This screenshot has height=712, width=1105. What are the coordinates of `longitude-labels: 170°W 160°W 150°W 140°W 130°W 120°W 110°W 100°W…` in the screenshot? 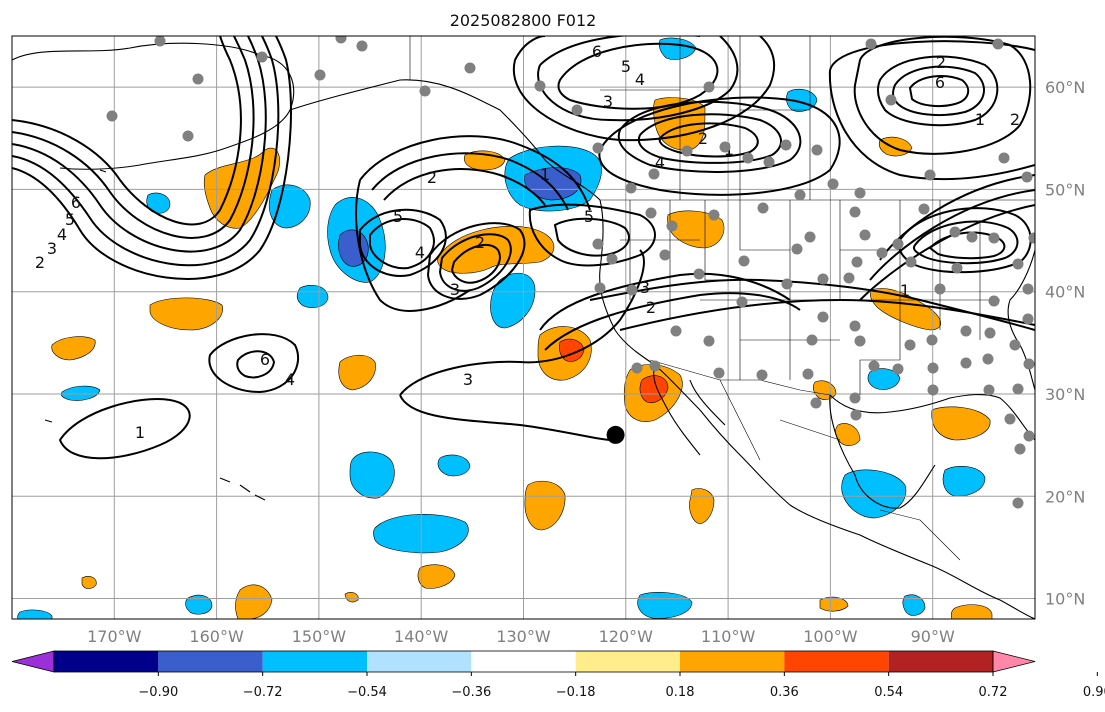 It's located at (521, 636).